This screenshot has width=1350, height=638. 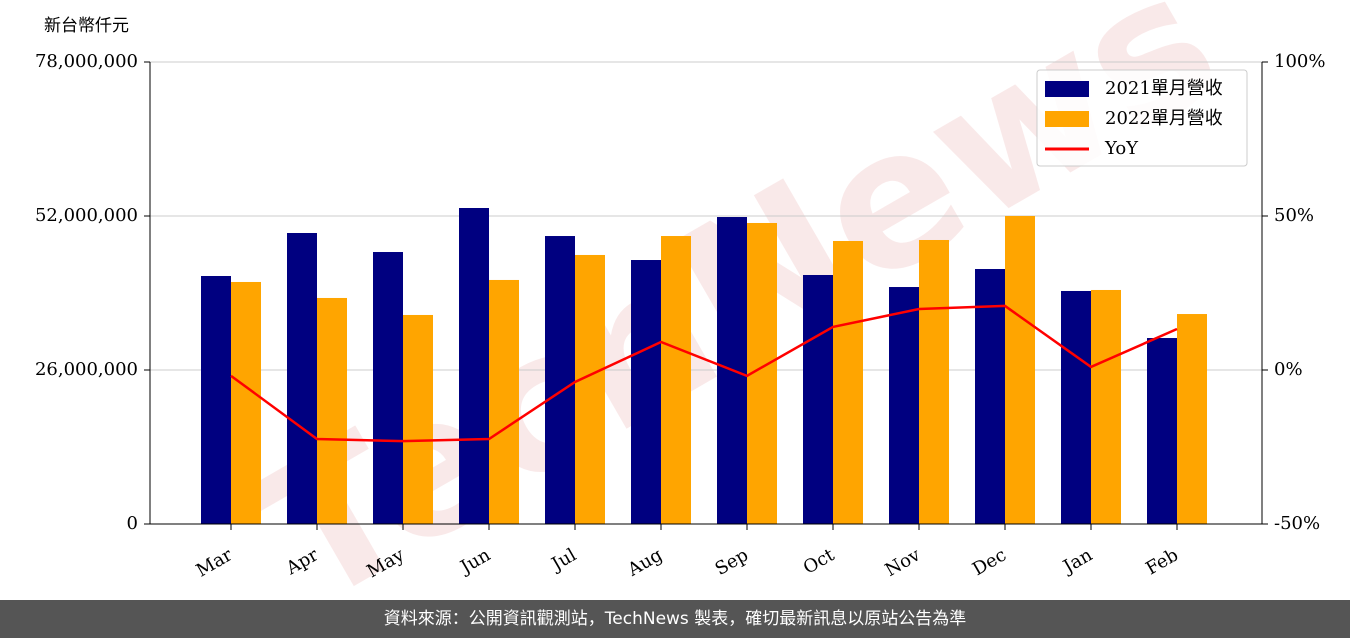 I want to click on y2-tick-label: -50%, so click(x=1297, y=523).